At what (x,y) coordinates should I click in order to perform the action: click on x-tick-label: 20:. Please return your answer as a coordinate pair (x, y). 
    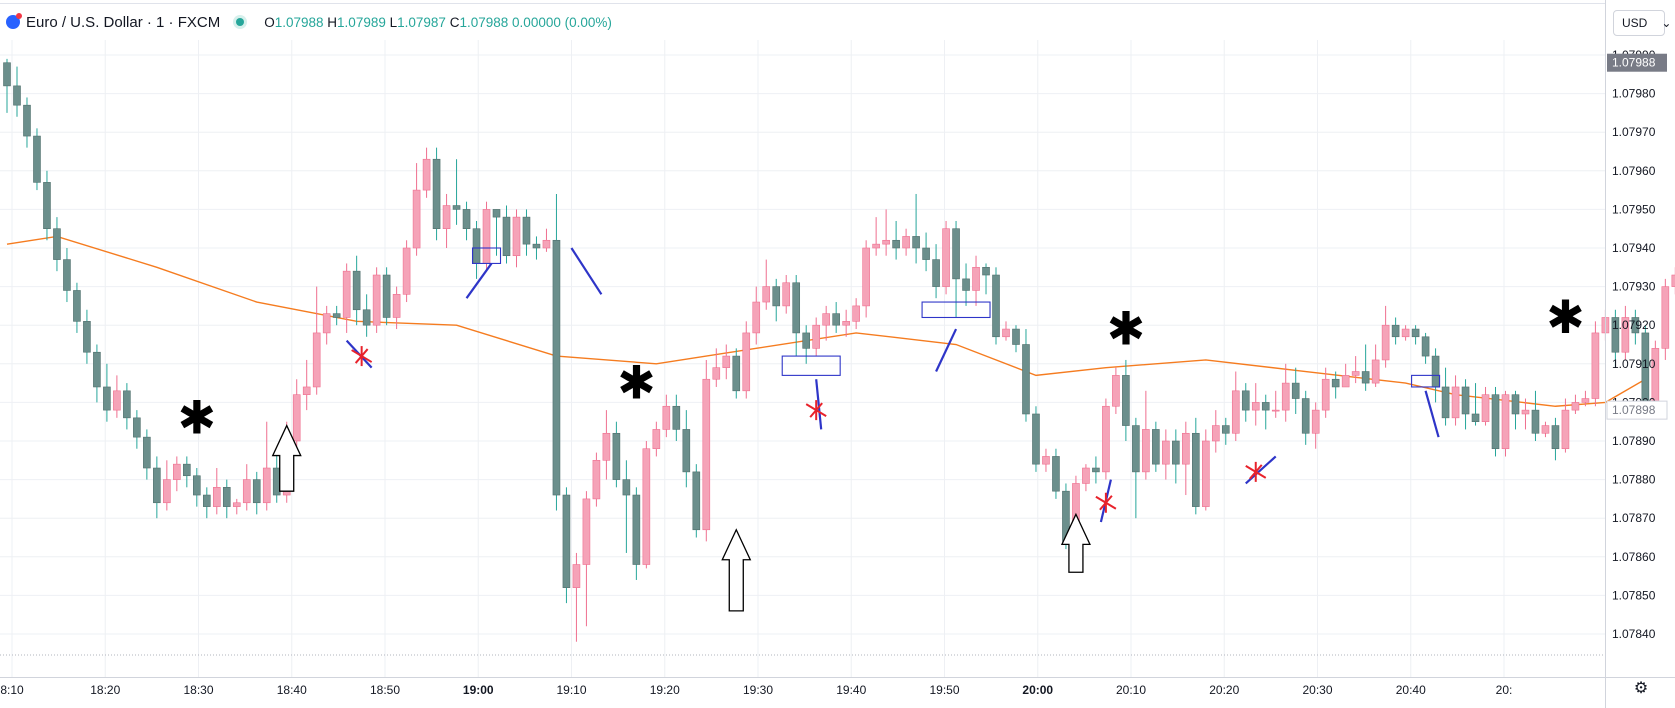
    Looking at the image, I should click on (1504, 690).